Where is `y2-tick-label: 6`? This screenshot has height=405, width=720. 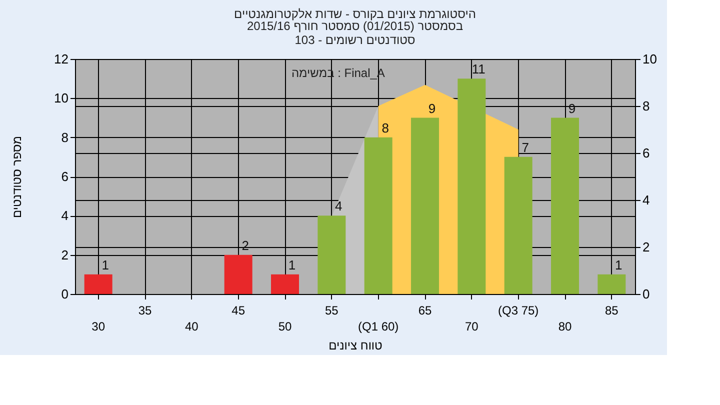 y2-tick-label: 6 is located at coordinates (646, 153).